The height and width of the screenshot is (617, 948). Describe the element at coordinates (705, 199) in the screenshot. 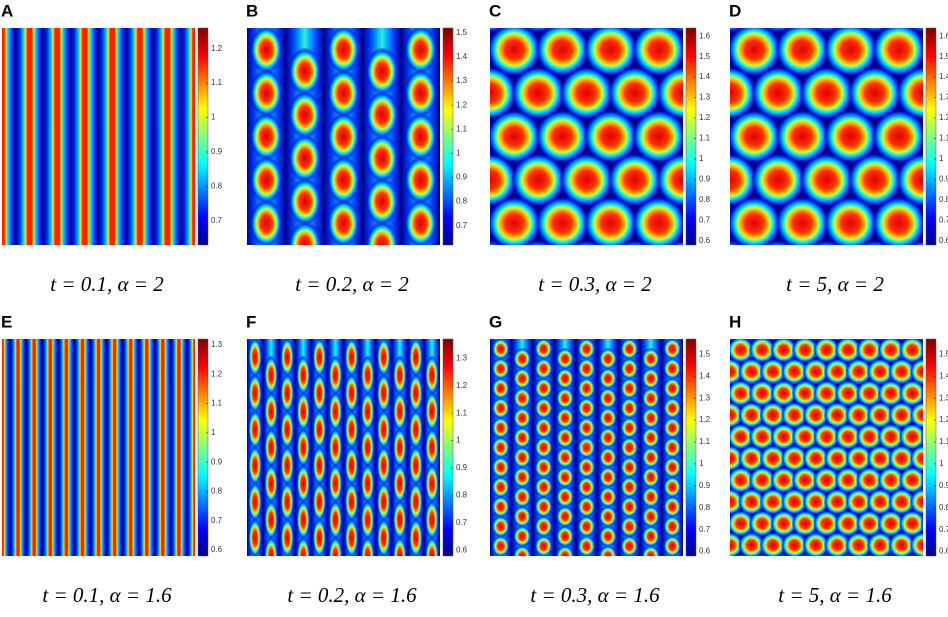

I see `colorbar-tick-label: 0.8` at that location.